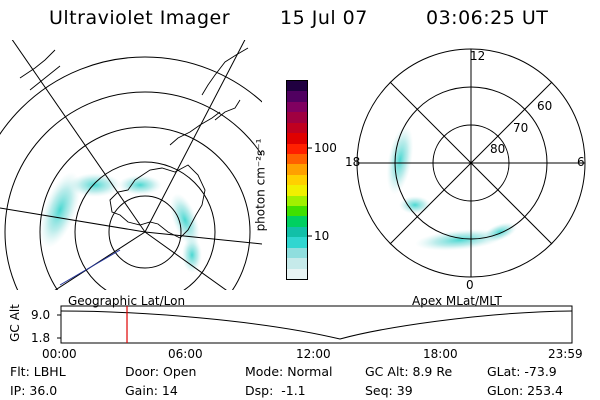  What do you see at coordinates (353, 162) in the screenshot?
I see `mlt-label-18: 18` at bounding box center [353, 162].